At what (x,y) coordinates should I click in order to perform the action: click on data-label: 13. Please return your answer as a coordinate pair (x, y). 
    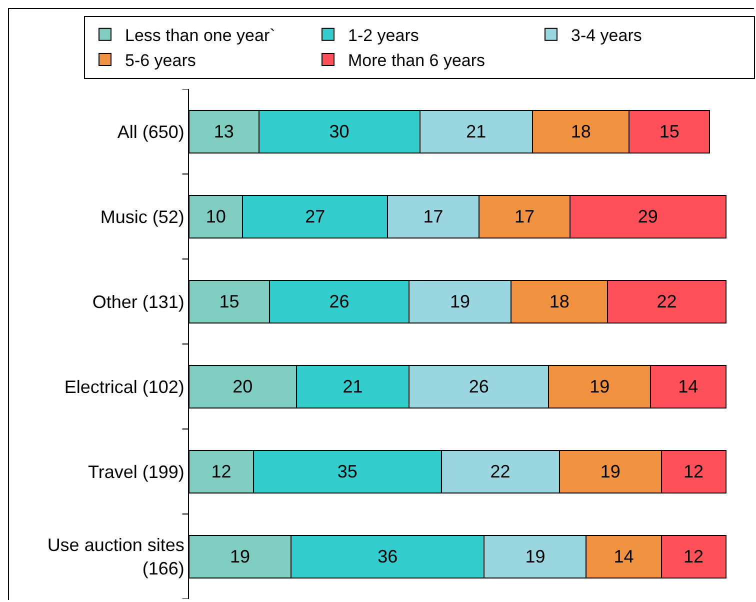
    Looking at the image, I should click on (224, 132).